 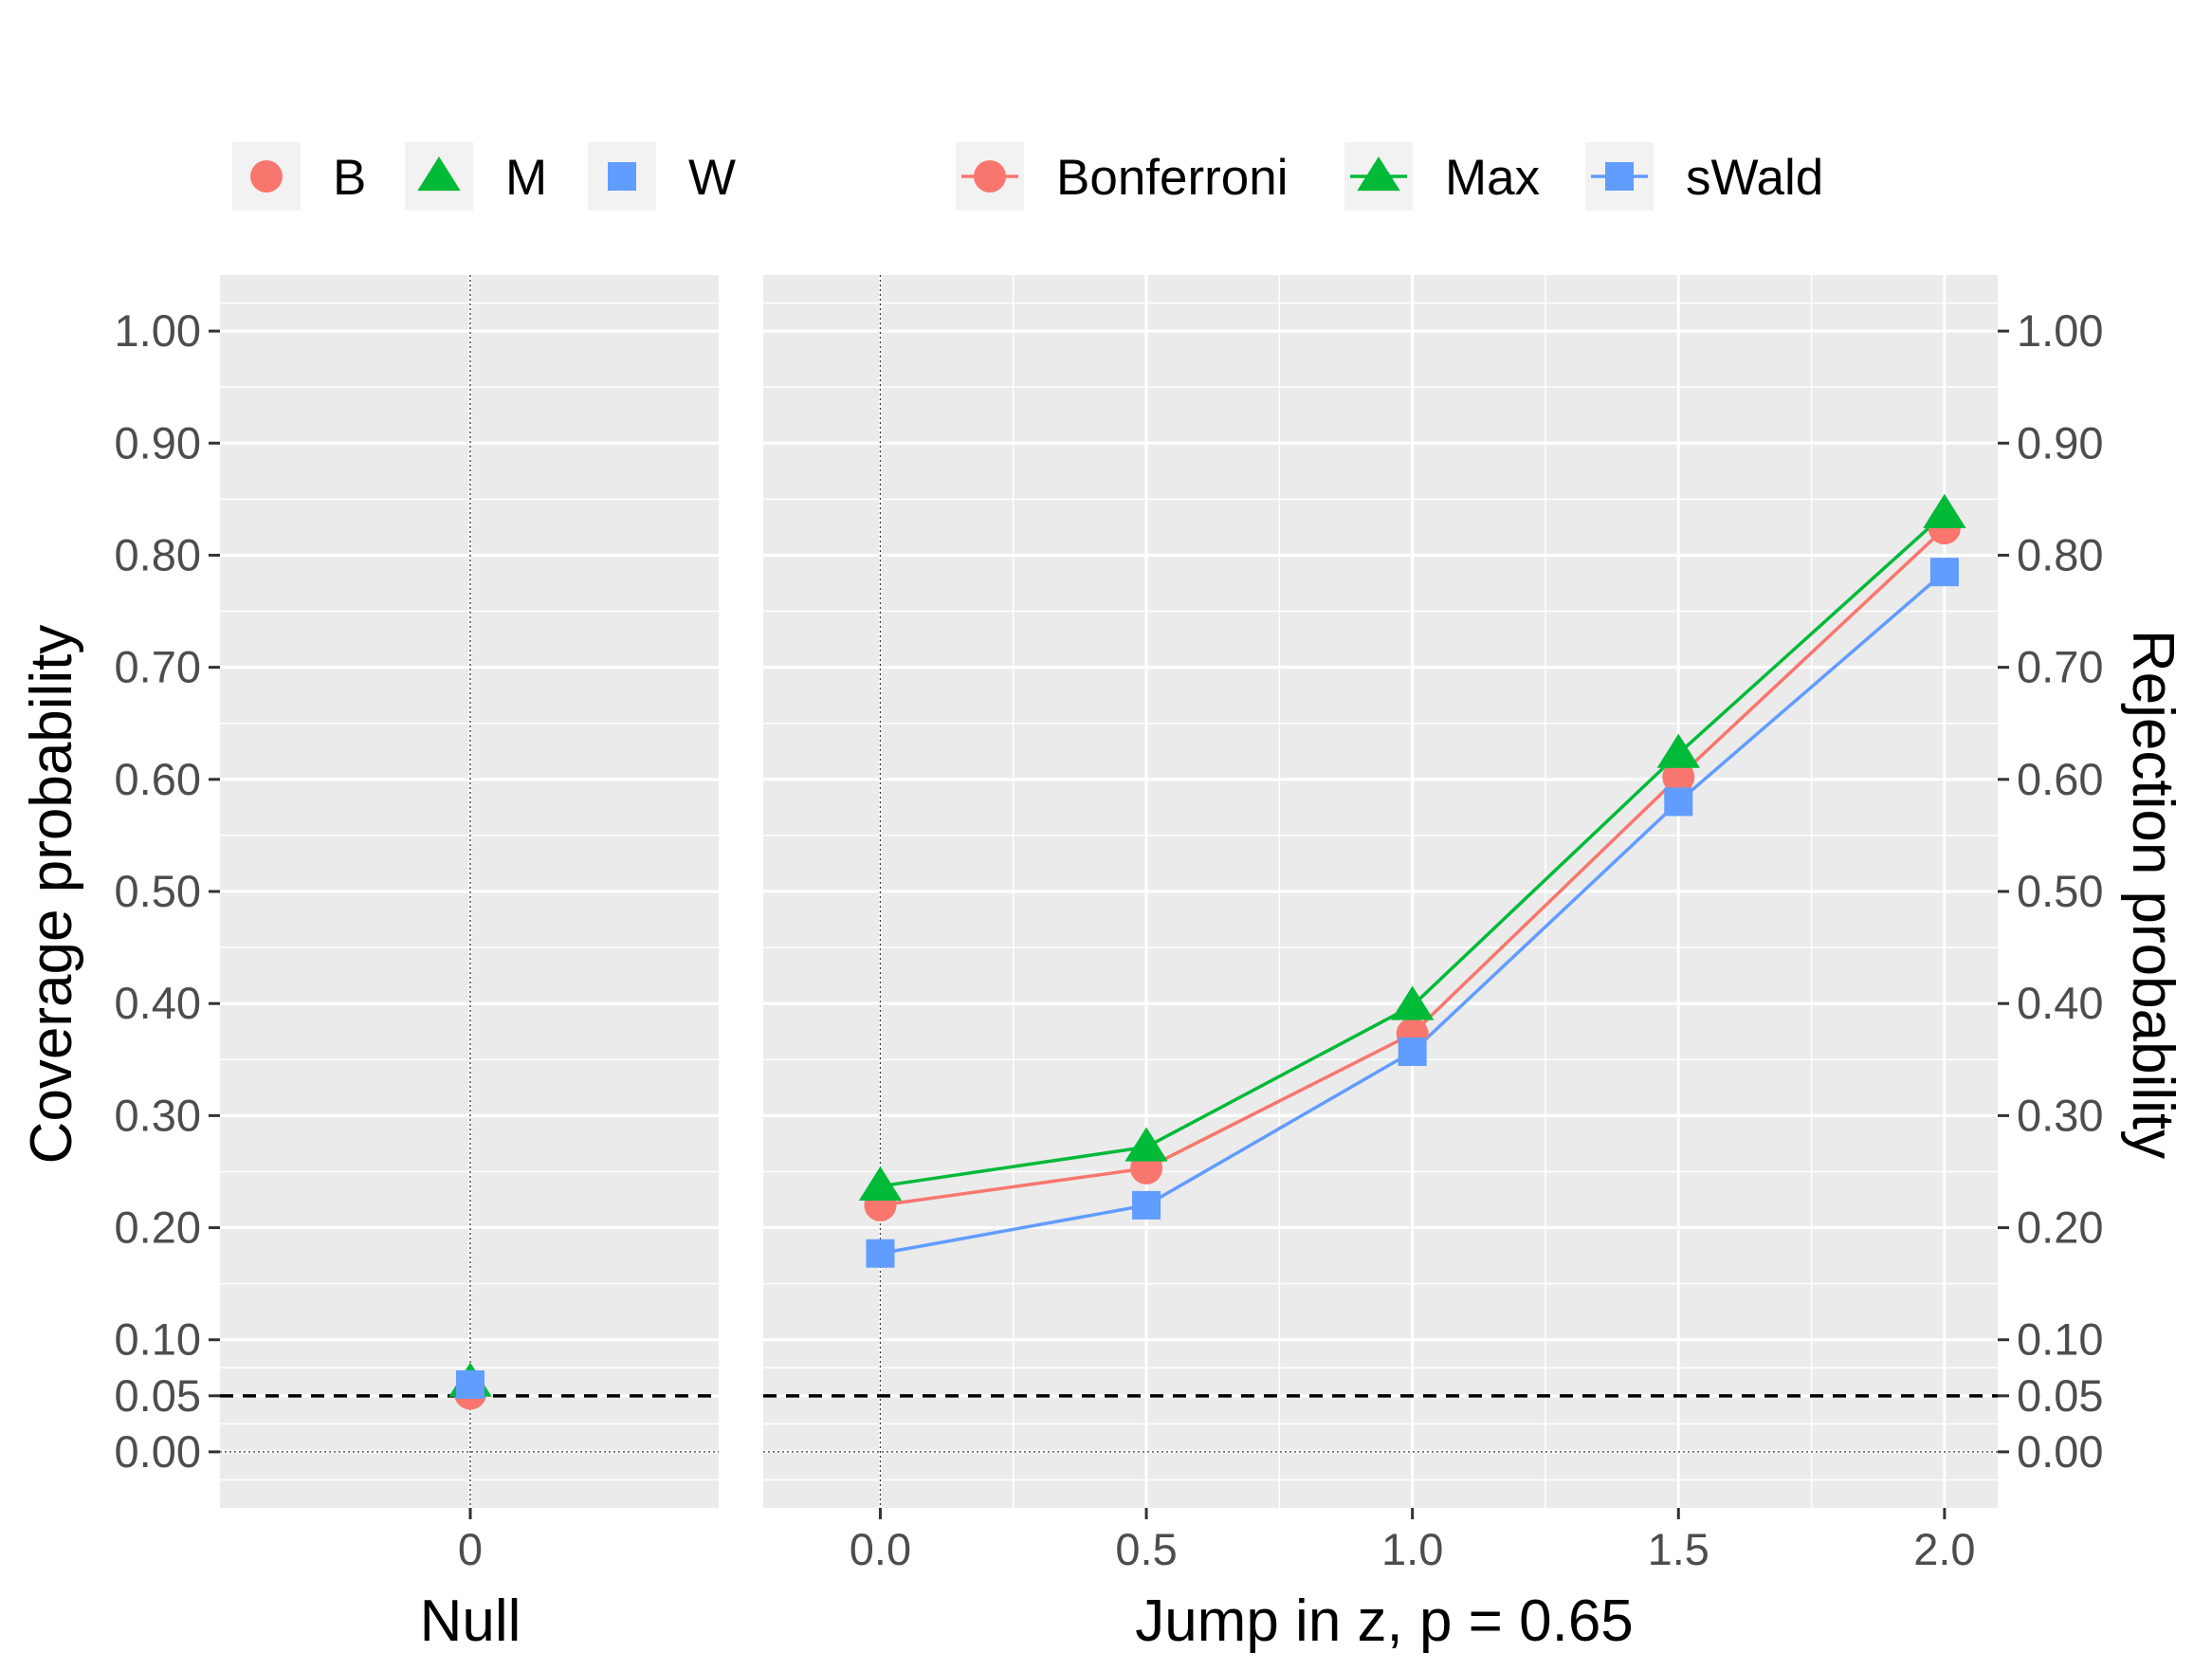 What do you see at coordinates (158, 442) in the screenshot?
I see `y-tick-label-left: 0.90` at bounding box center [158, 442].